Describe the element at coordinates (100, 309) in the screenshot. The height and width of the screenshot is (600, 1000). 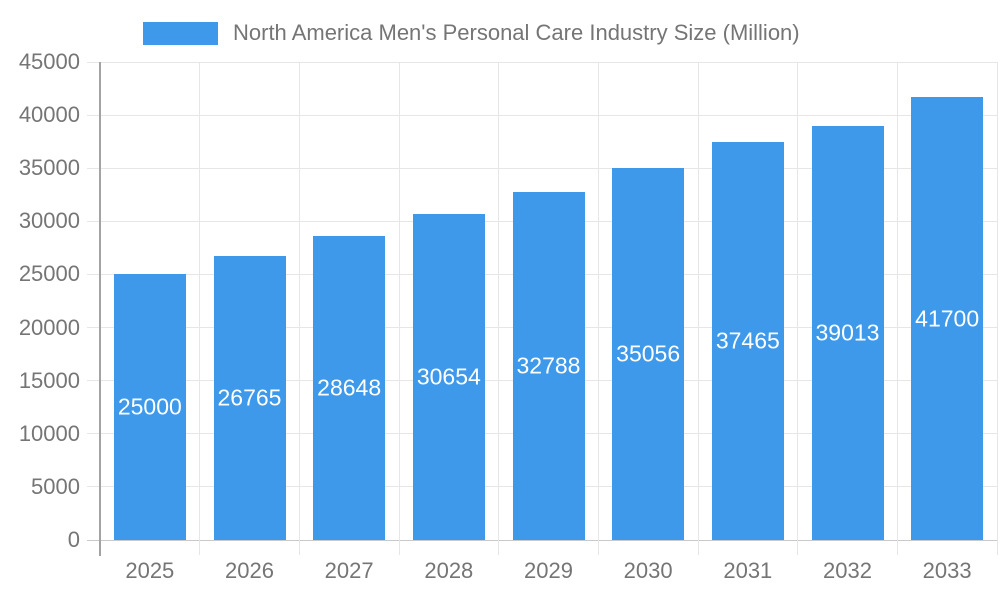
I see `y-axis-line` at that location.